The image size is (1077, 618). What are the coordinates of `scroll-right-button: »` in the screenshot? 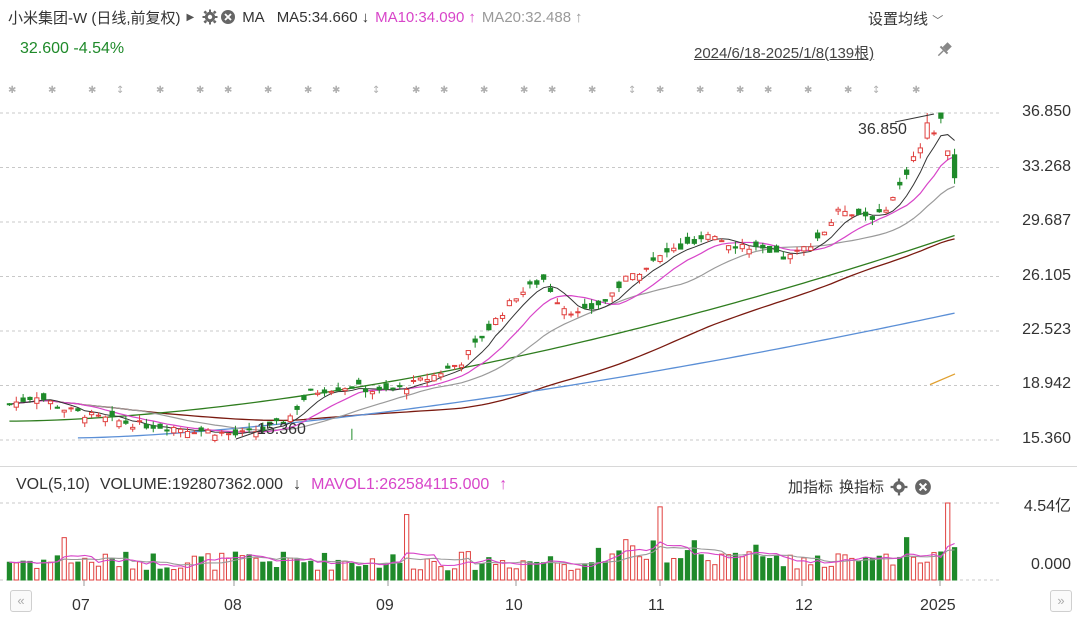 It's located at (1061, 601).